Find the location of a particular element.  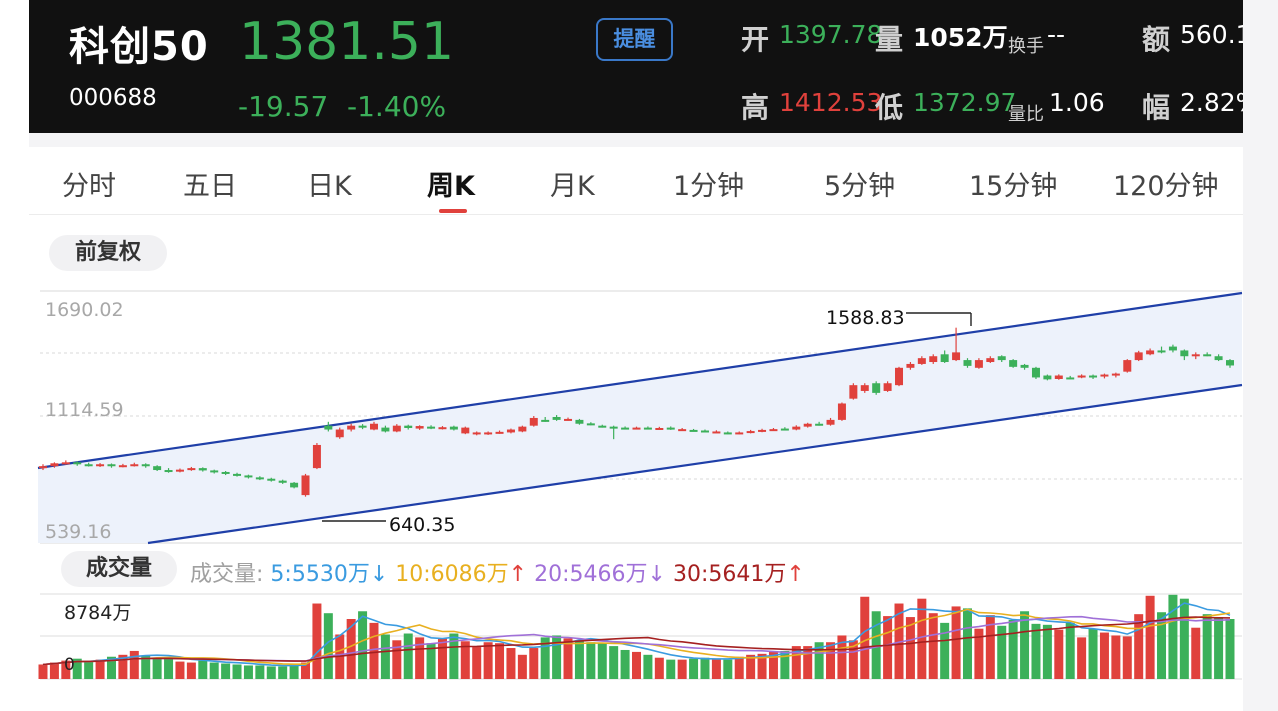

tab-intraday: 分时 is located at coordinates (89, 186).